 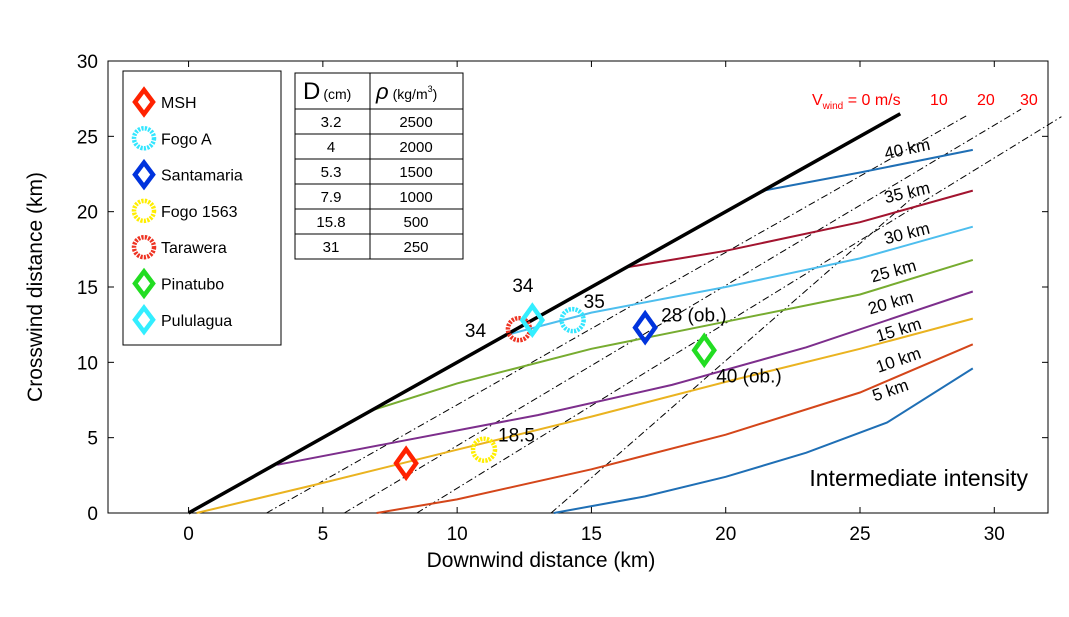 What do you see at coordinates (645, 327) in the screenshot?
I see `marker-santamaria` at bounding box center [645, 327].